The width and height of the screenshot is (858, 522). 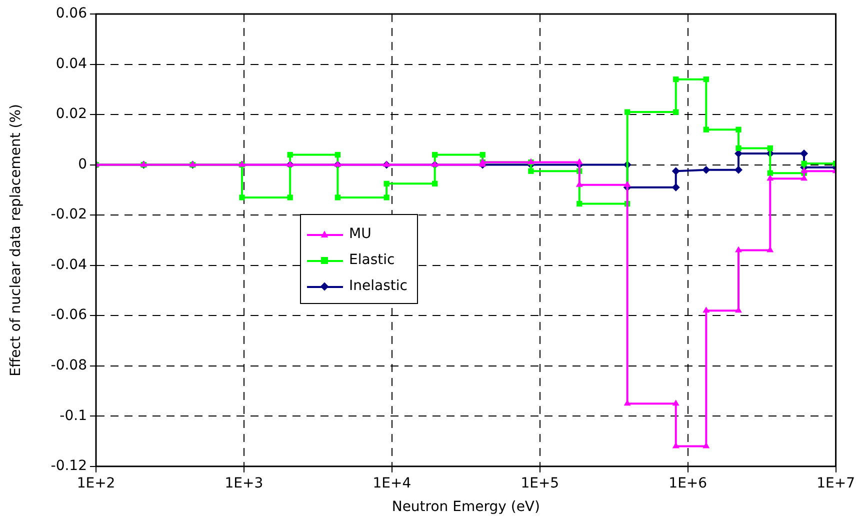 What do you see at coordinates (68, 214) in the screenshot?
I see `y-tick-label: -0.02` at bounding box center [68, 214].